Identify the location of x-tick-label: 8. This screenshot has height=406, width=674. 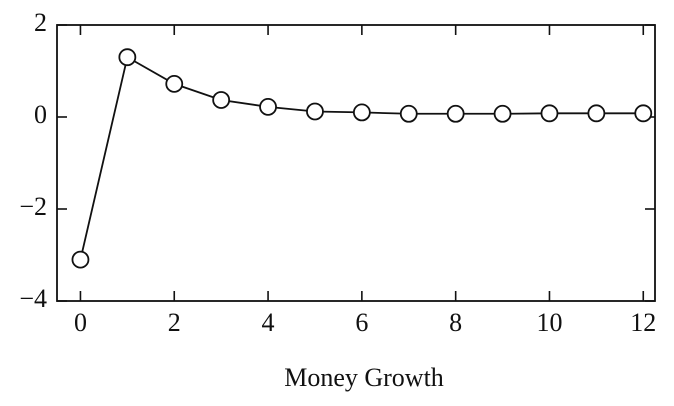
(455, 322).